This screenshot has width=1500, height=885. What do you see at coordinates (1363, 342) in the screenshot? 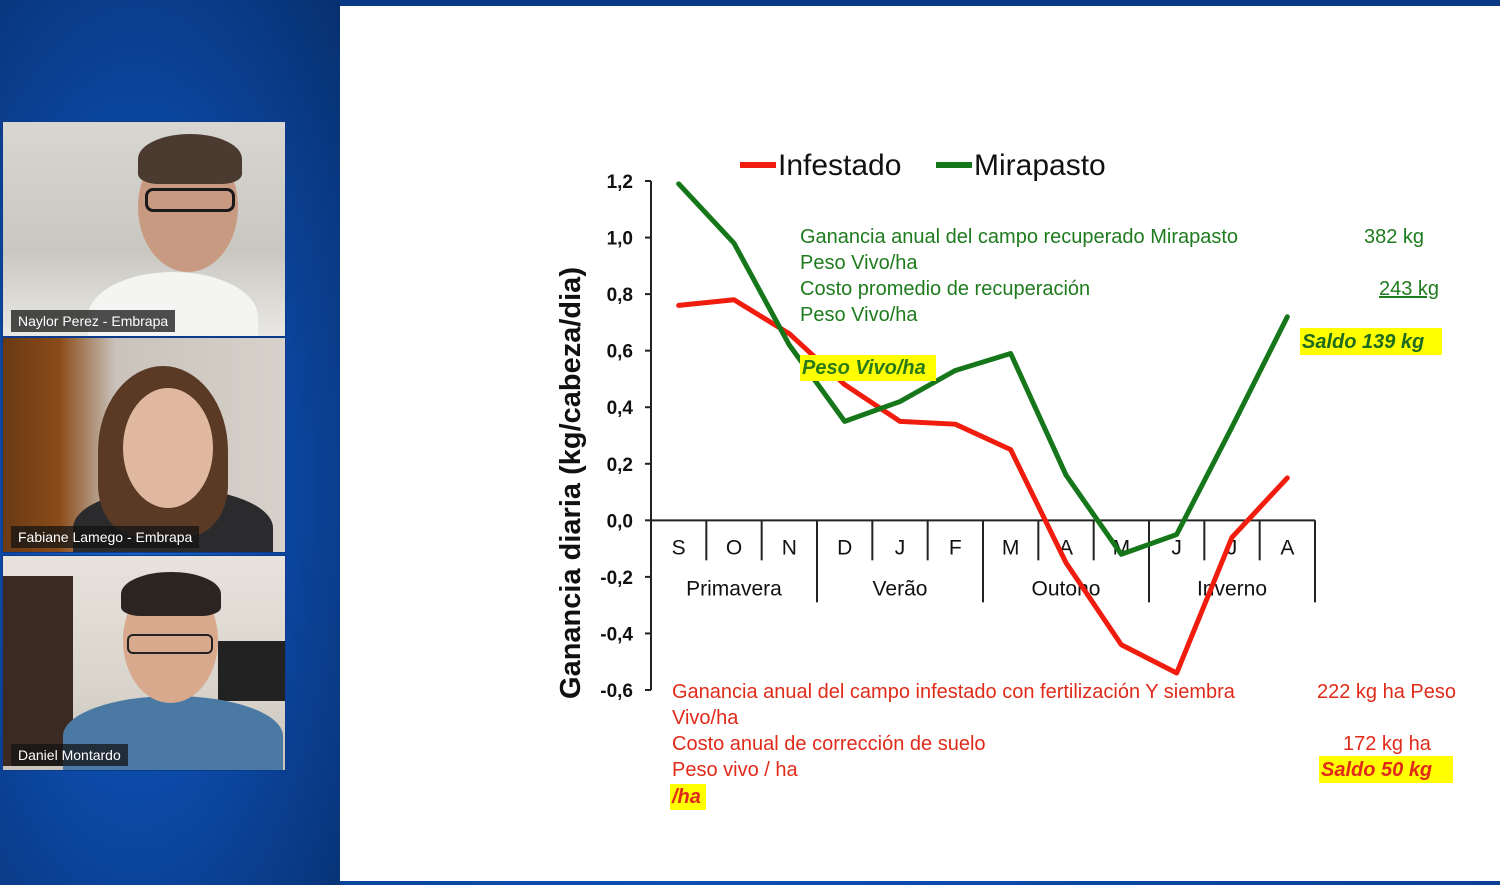
I see `green-saldo-text: Saldo 139 kg` at bounding box center [1363, 342].